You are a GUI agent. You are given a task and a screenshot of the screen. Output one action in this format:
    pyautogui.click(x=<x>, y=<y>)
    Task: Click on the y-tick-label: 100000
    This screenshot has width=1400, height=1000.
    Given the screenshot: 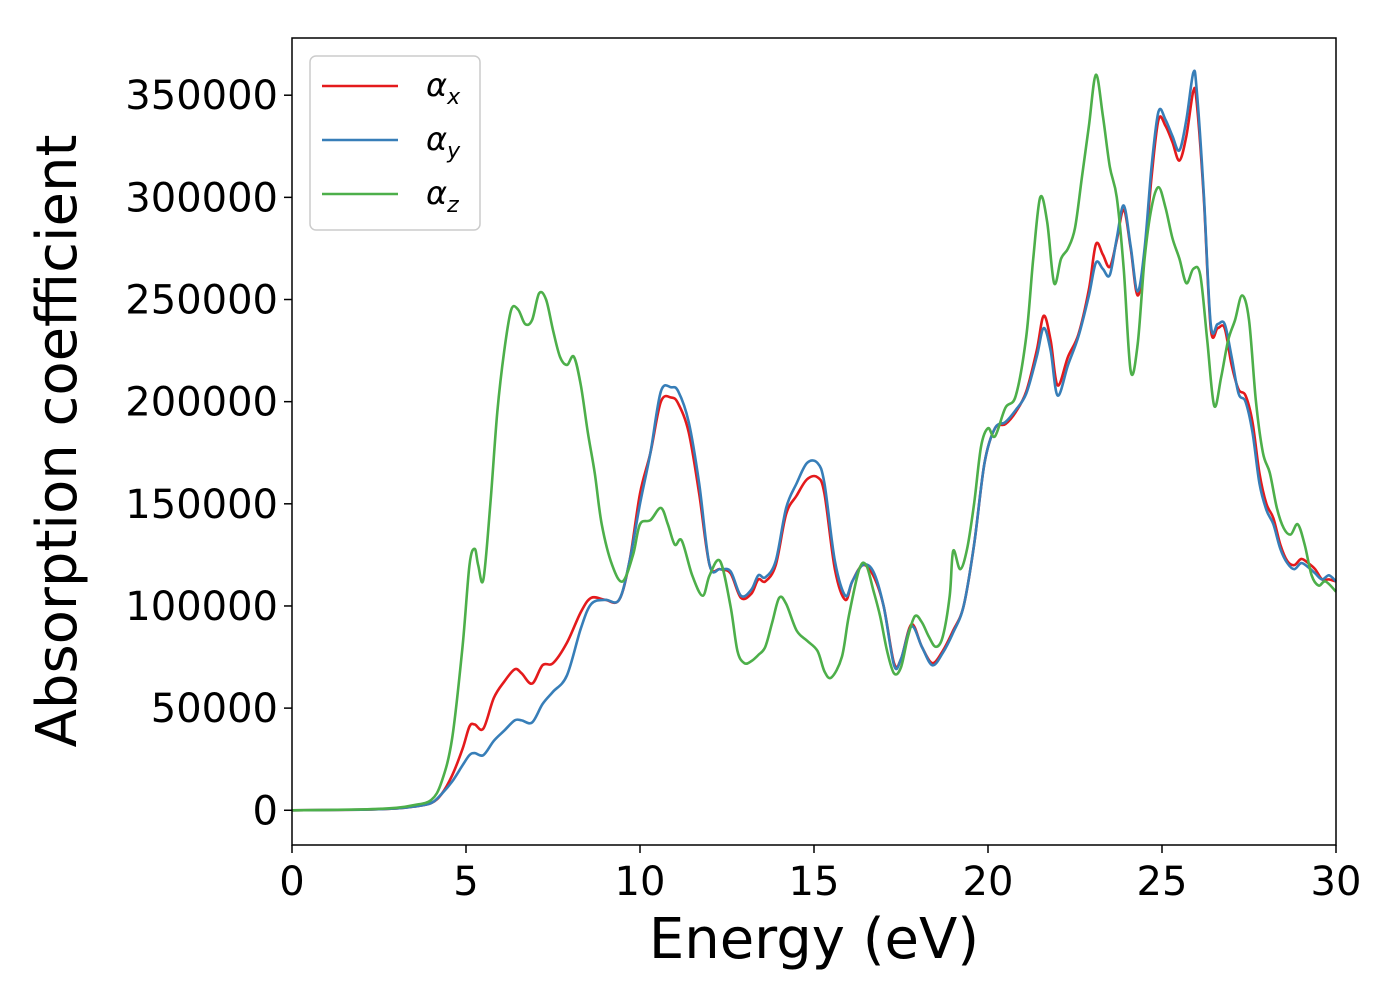 What is the action you would take?
    pyautogui.click(x=201, y=607)
    